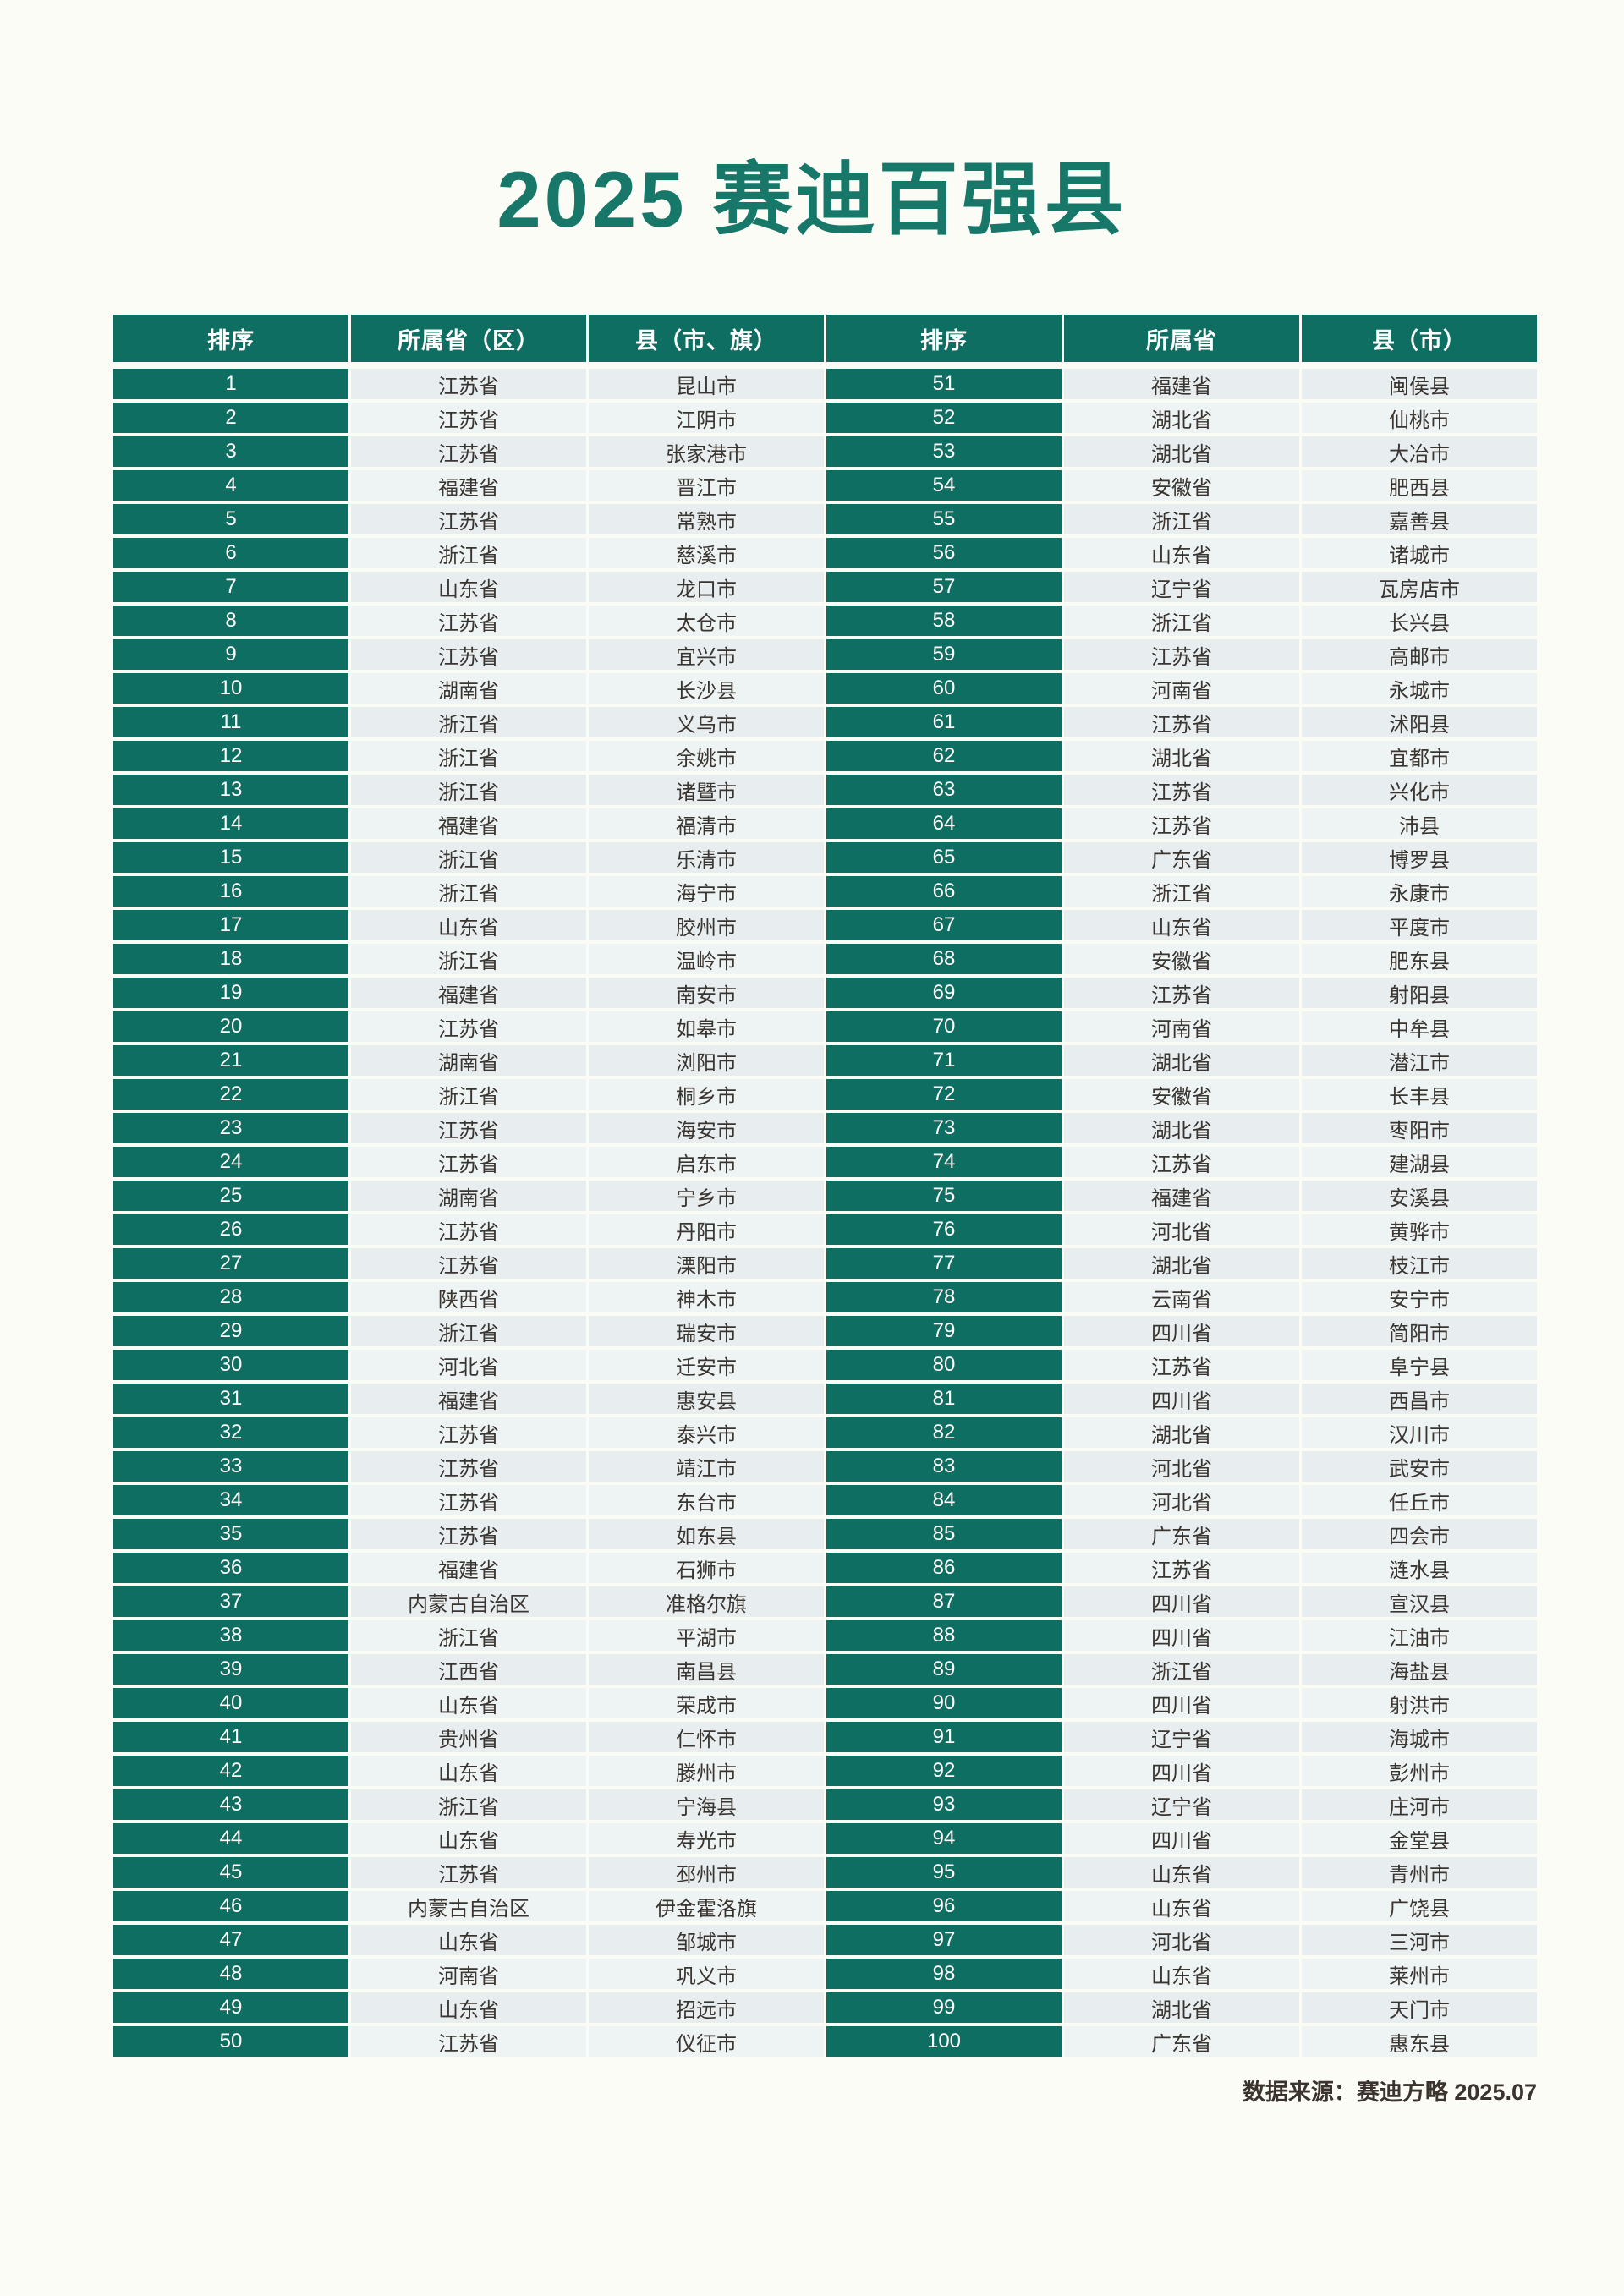 This screenshot has height=2296, width=1624. What do you see at coordinates (944, 1467) in the screenshot?
I see `rank-cell: 83` at bounding box center [944, 1467].